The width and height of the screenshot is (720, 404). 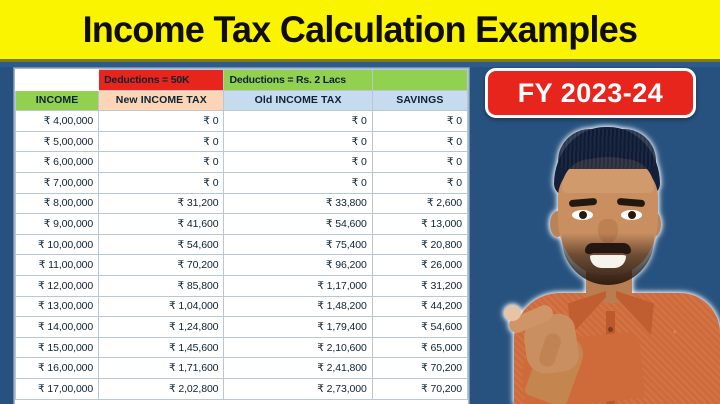 I want to click on blue-divider, so click(x=360, y=64).